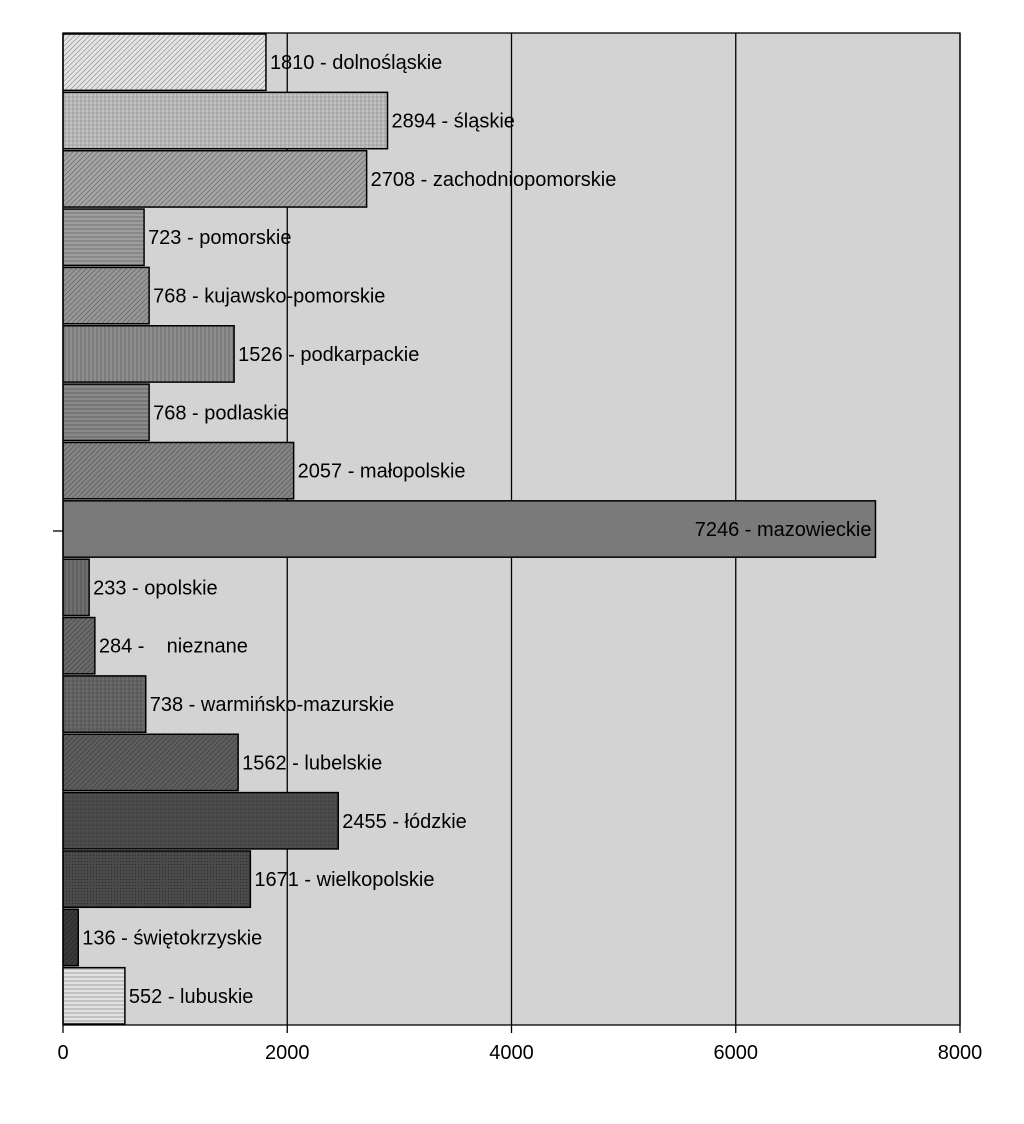  Describe the element at coordinates (382, 472) in the screenshot. I see `bar-label: 2057 - małopolskie` at that location.